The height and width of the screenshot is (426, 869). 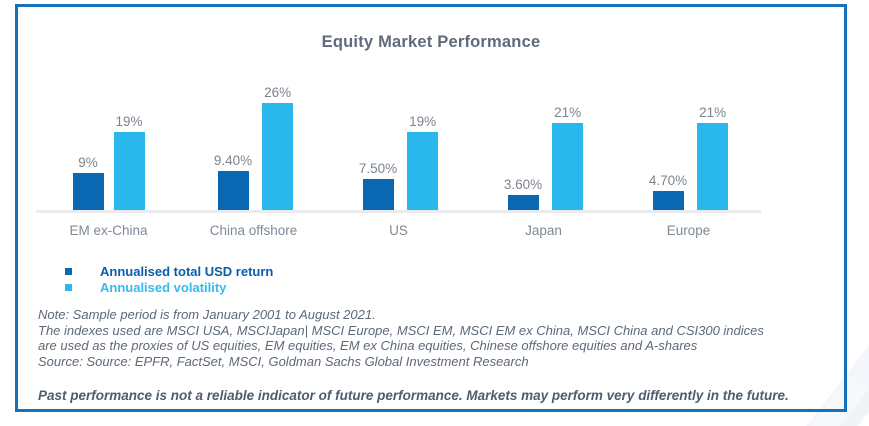 I want to click on bar-group: 7.50% 19%, so click(x=398, y=136).